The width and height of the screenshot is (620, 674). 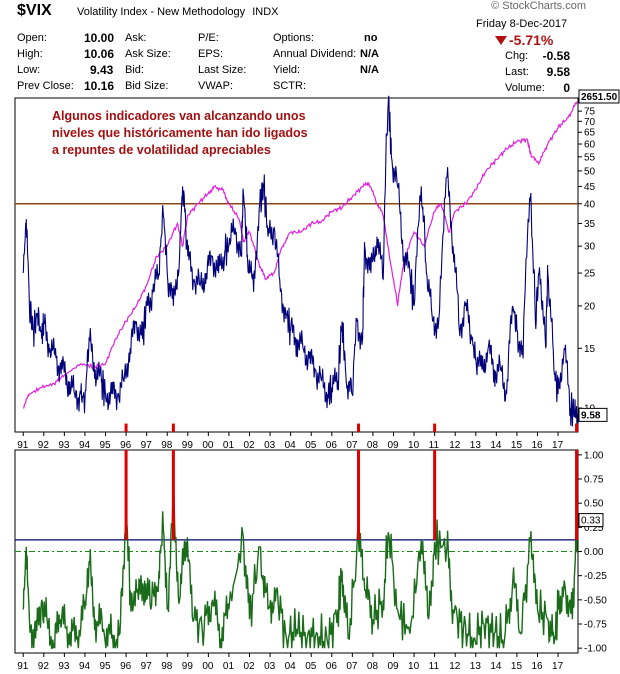 I want to click on osc-x-tick-label: 08, so click(x=373, y=666).